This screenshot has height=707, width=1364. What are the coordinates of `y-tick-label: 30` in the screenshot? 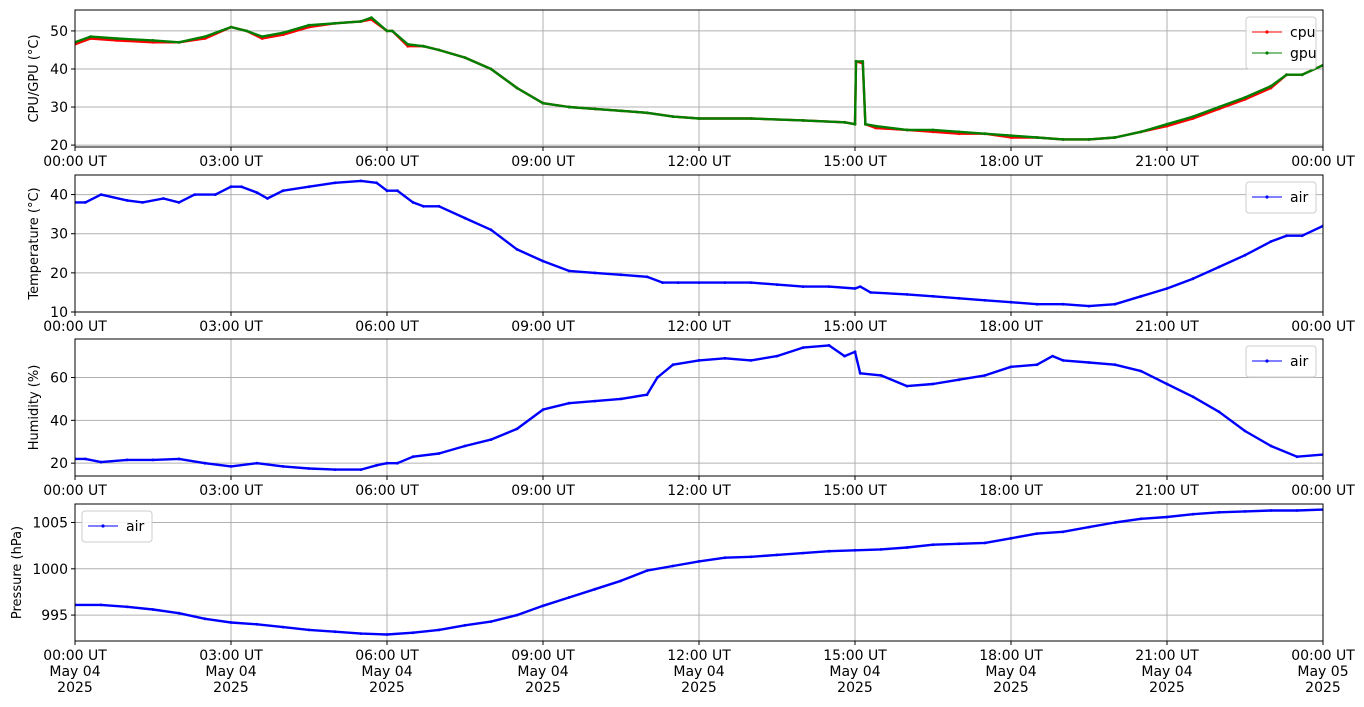 It's located at (59, 108).